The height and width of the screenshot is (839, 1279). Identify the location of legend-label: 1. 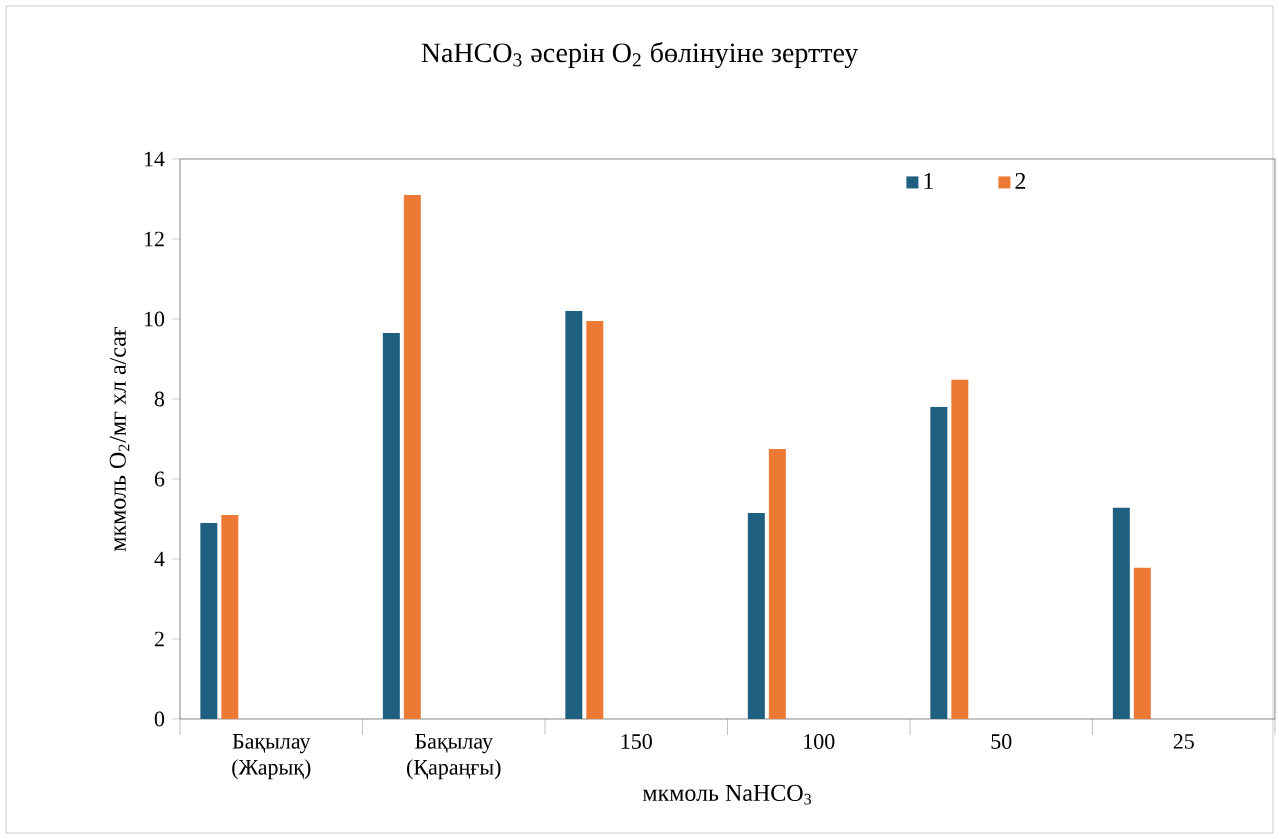
(928, 181).